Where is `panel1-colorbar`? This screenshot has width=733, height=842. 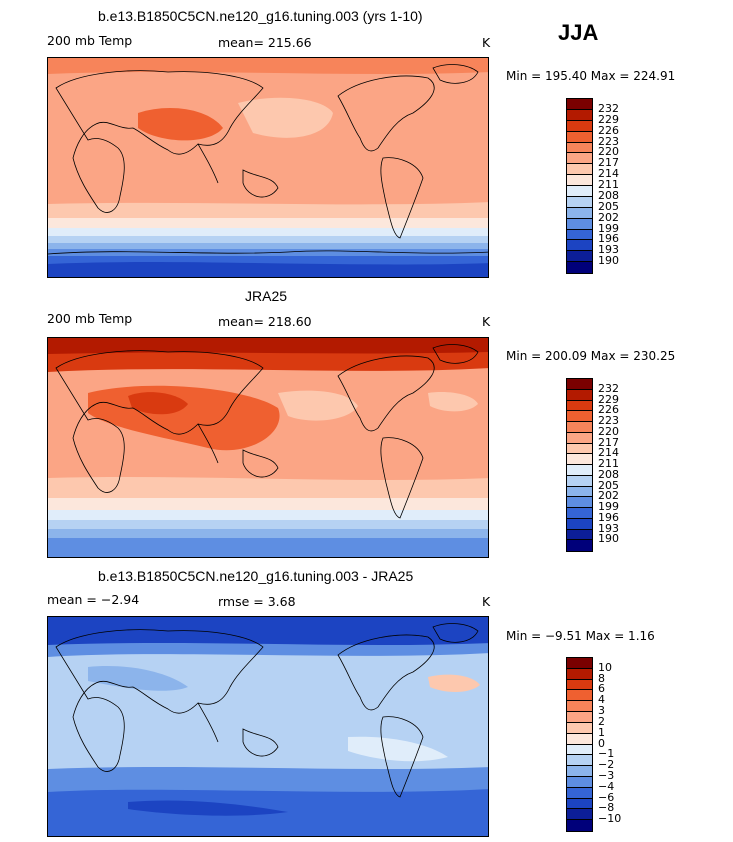 panel1-colorbar is located at coordinates (579, 186).